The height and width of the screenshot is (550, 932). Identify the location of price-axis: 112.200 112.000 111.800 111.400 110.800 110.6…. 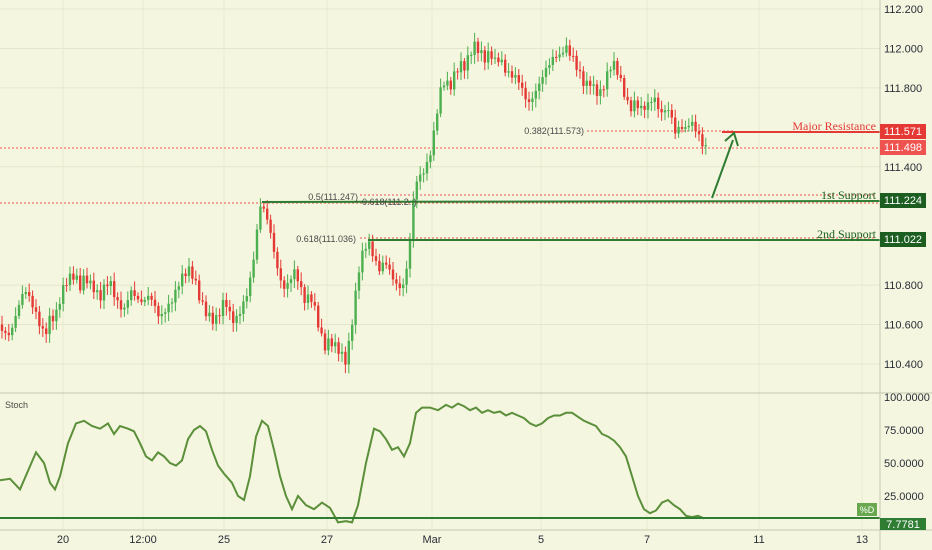
(903, 187).